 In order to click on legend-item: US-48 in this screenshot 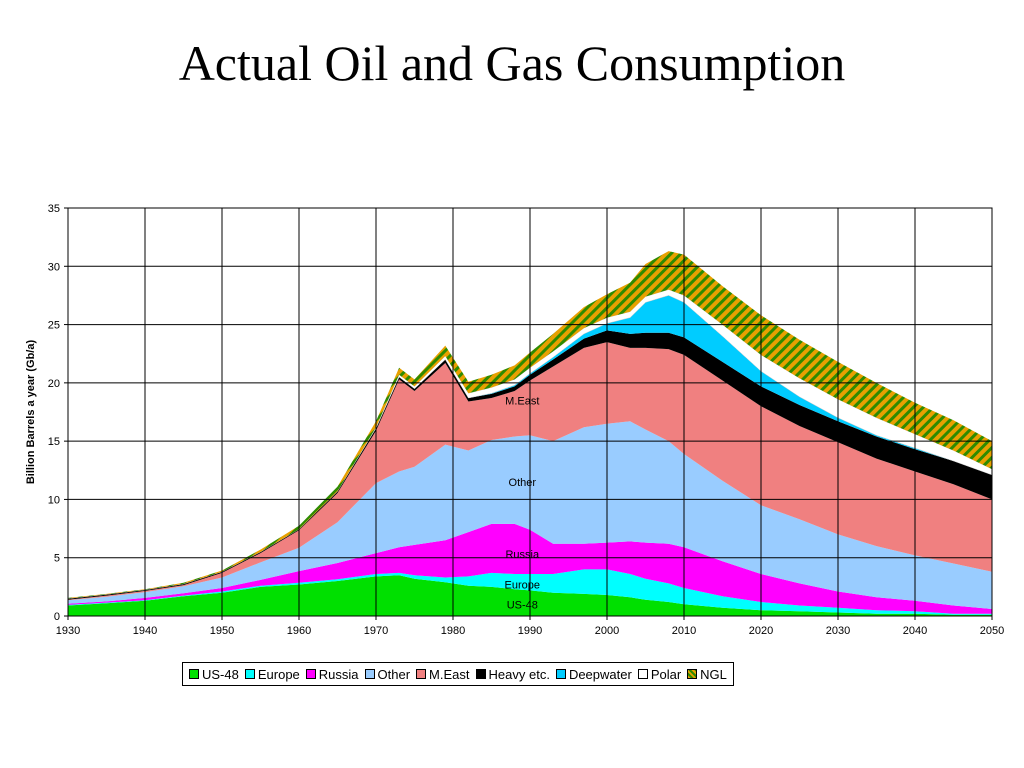, I will do `click(214, 674)`.